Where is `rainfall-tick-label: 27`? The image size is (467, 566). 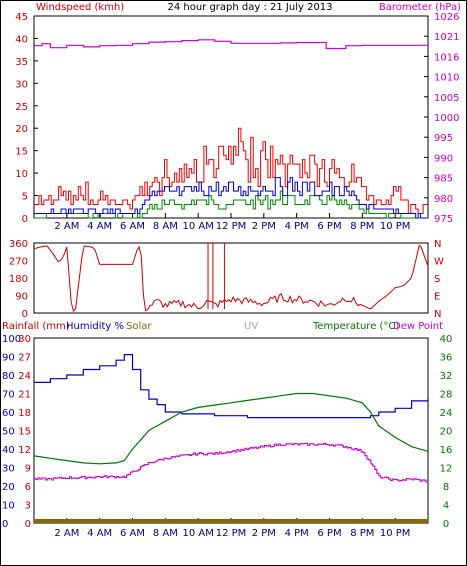 rainfall-tick-label: 27 is located at coordinates (24, 358).